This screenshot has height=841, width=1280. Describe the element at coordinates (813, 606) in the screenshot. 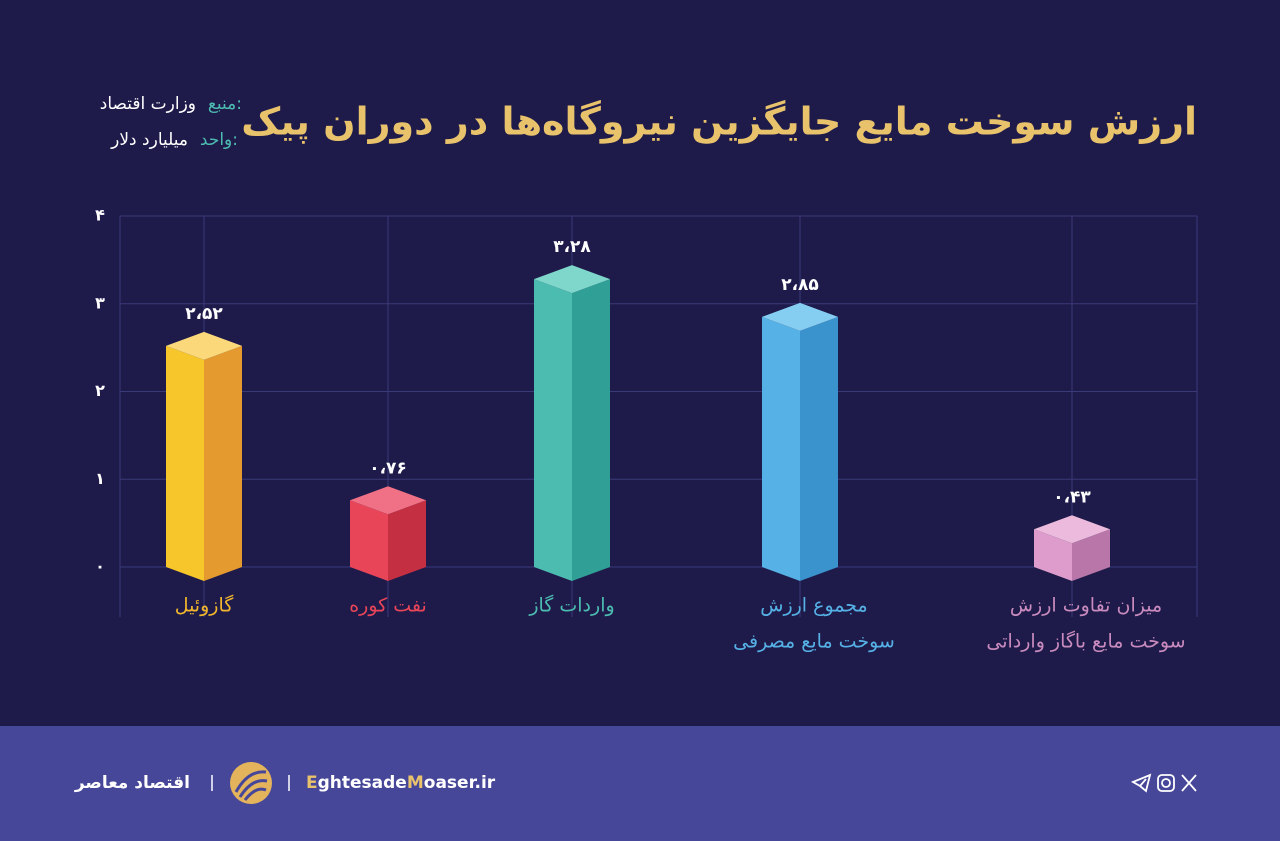

I see `x-tick-label: مجموع ارزش` at that location.